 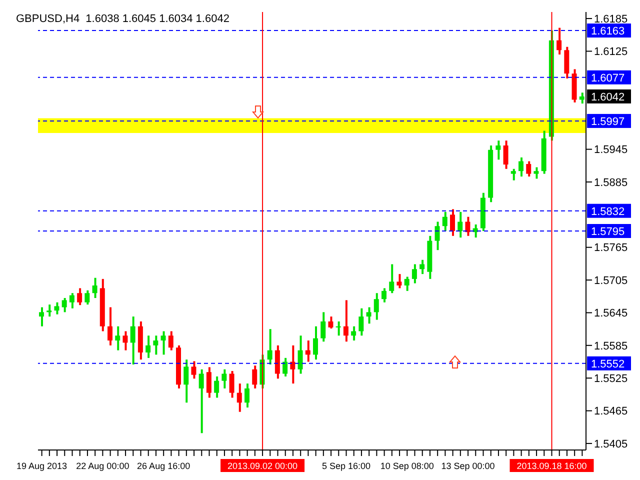 I want to click on y-tick-label: 1.5405, so click(x=611, y=444).